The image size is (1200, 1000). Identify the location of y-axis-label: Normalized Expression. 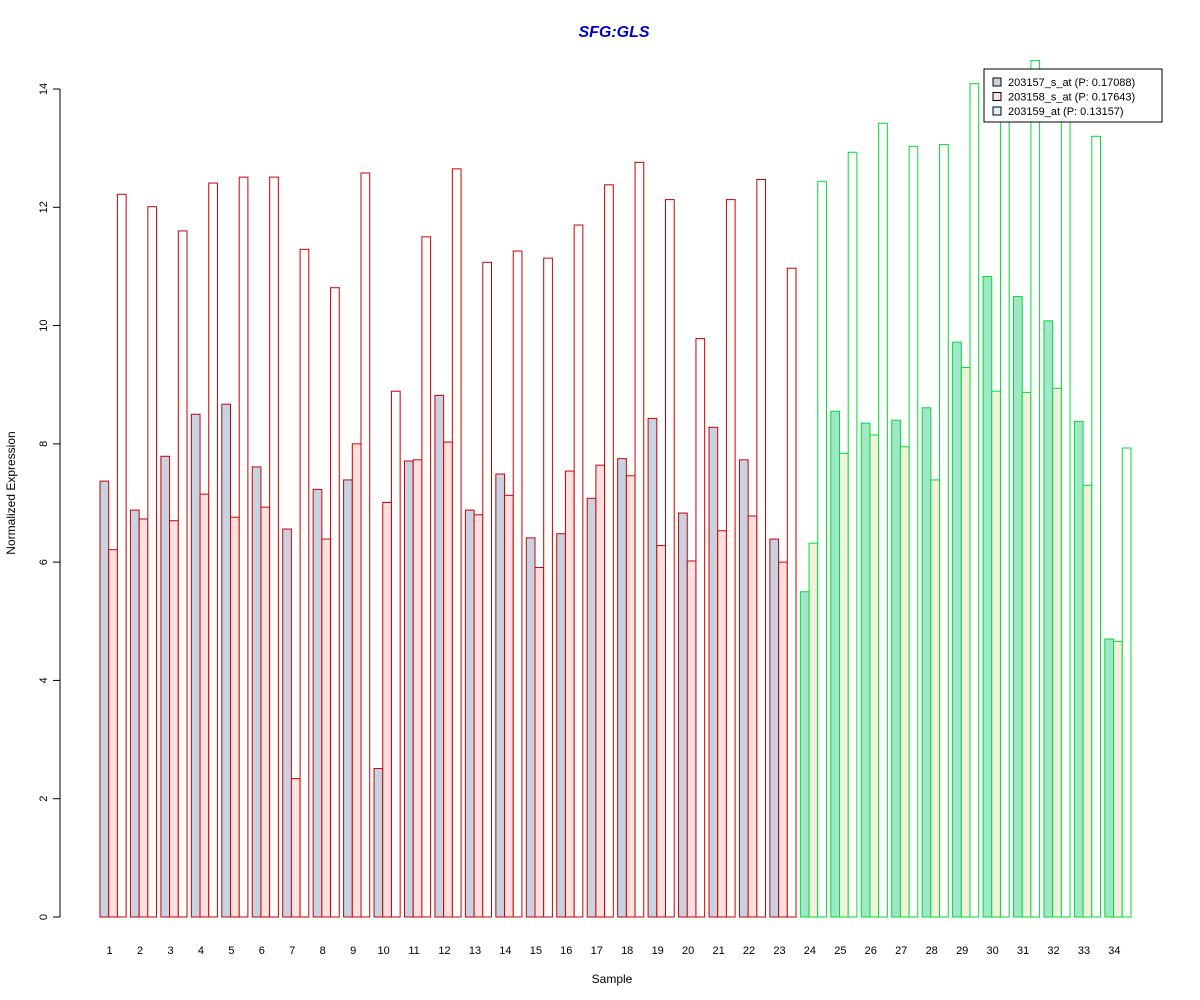
(11, 492).